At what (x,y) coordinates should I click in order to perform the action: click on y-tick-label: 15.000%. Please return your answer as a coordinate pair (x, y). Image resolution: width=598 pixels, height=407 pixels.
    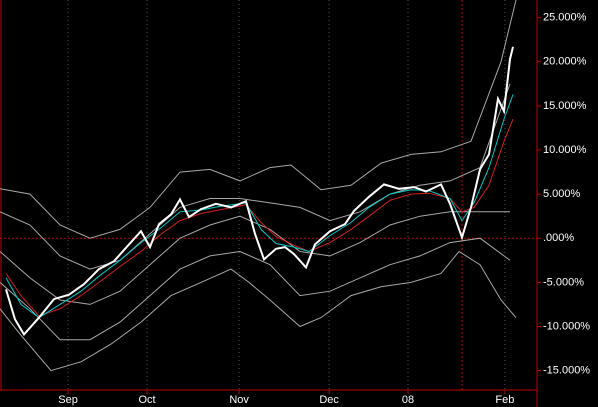
    Looking at the image, I should click on (565, 106).